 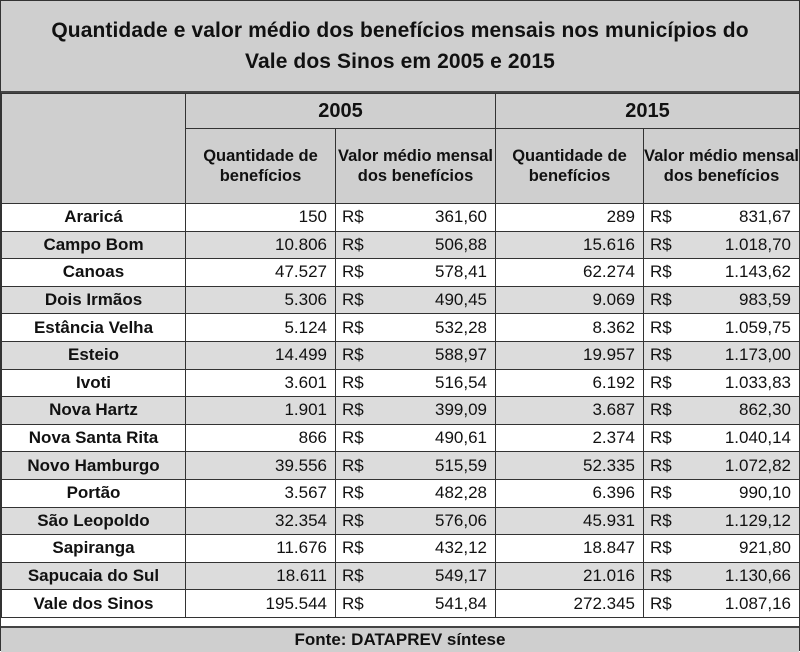 What do you see at coordinates (260, 603) in the screenshot?
I see `qty-2005-cell: 195.544` at bounding box center [260, 603].